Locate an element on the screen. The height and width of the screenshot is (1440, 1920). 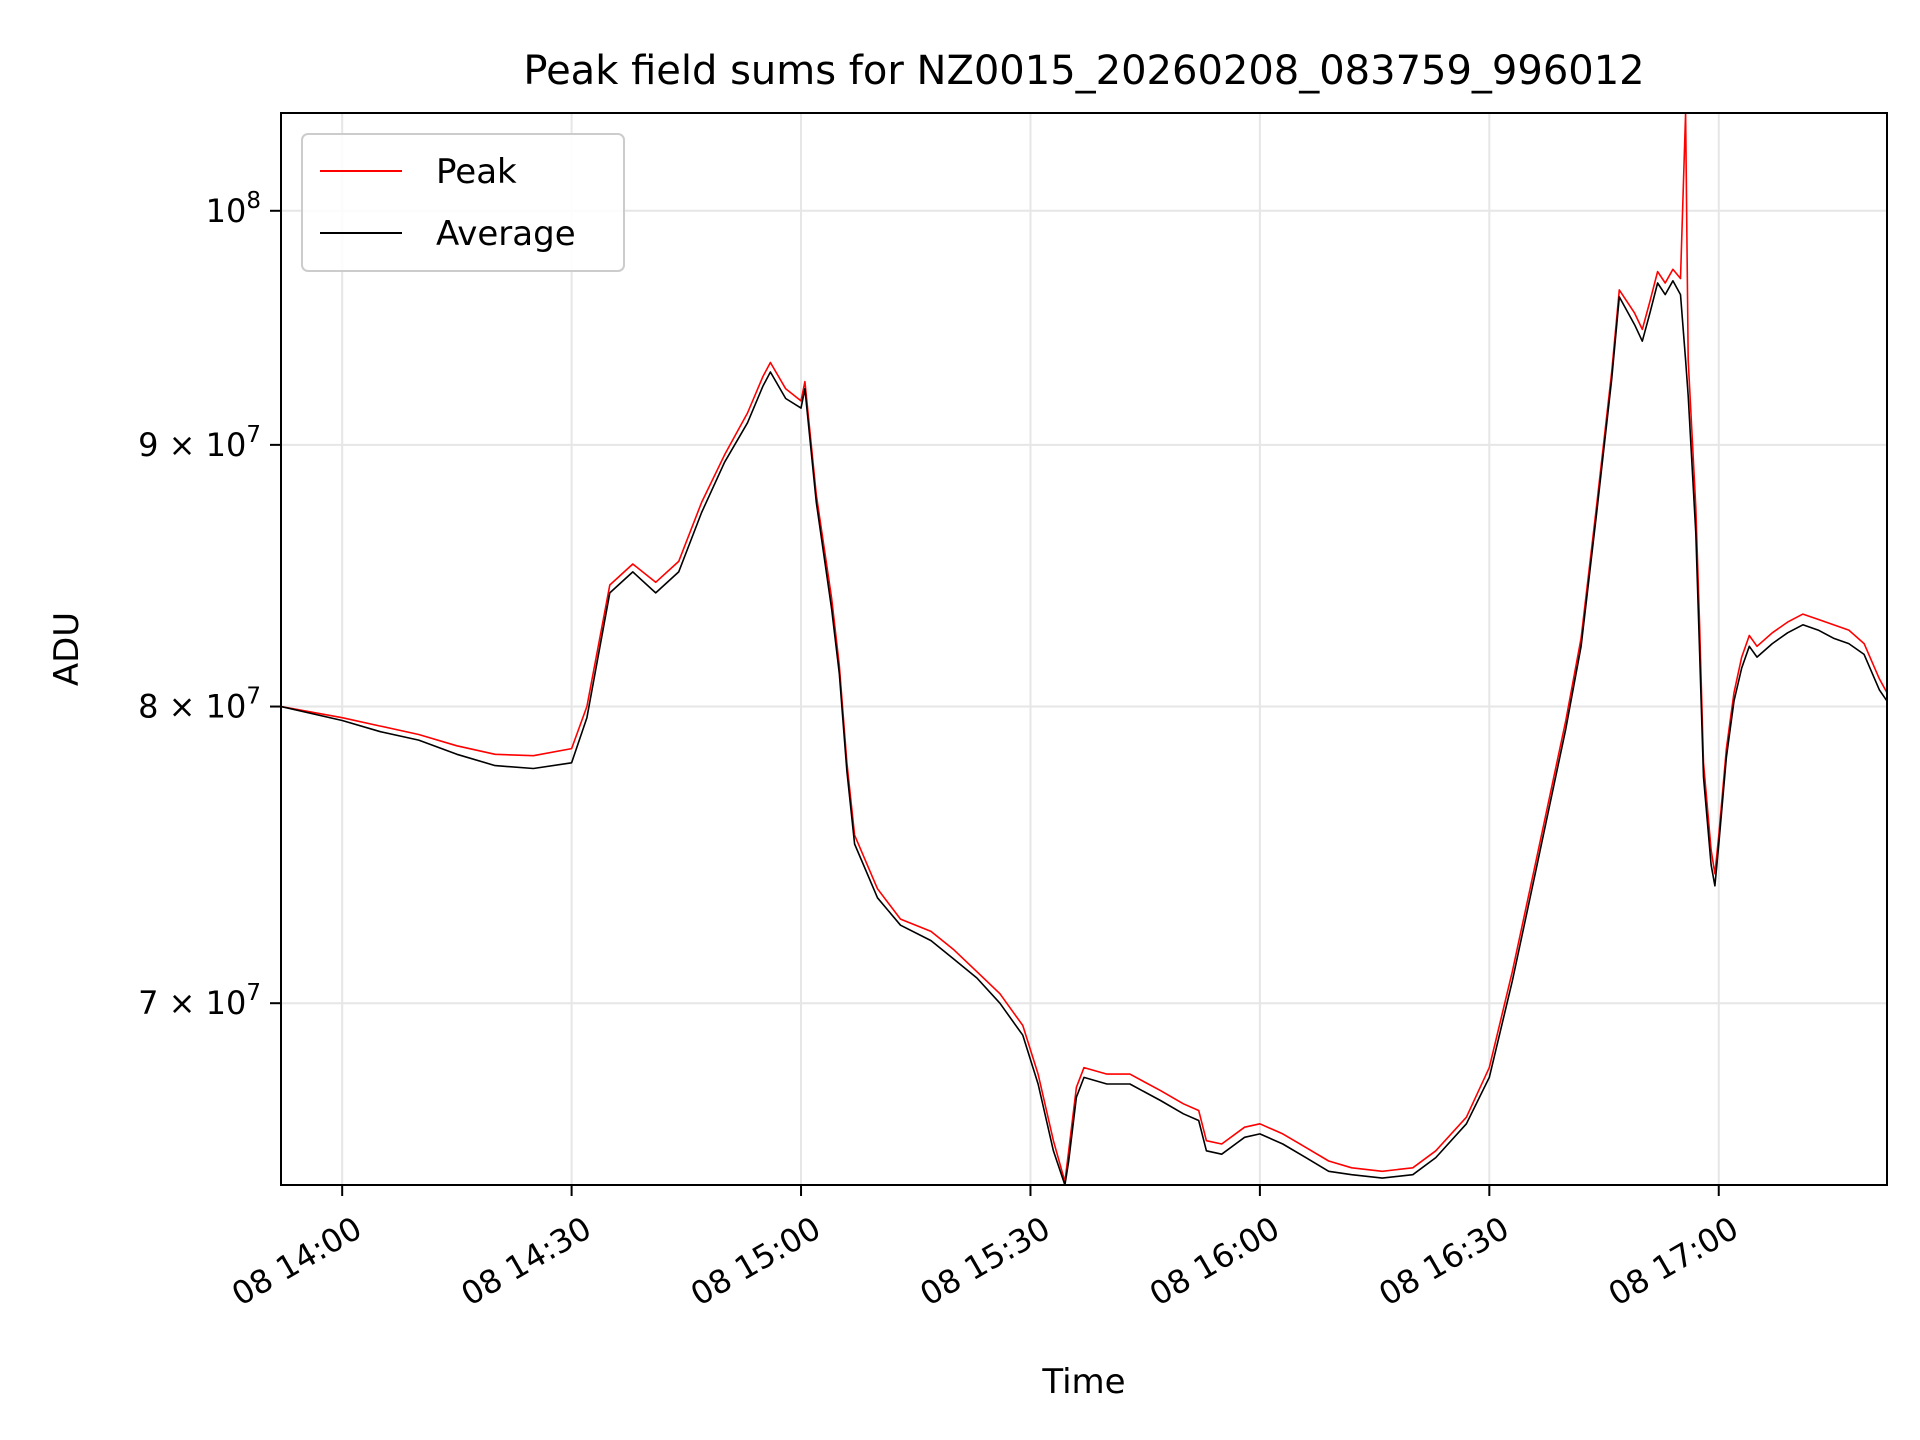
y-tick-label: 7 × 107 is located at coordinates (199, 1001).